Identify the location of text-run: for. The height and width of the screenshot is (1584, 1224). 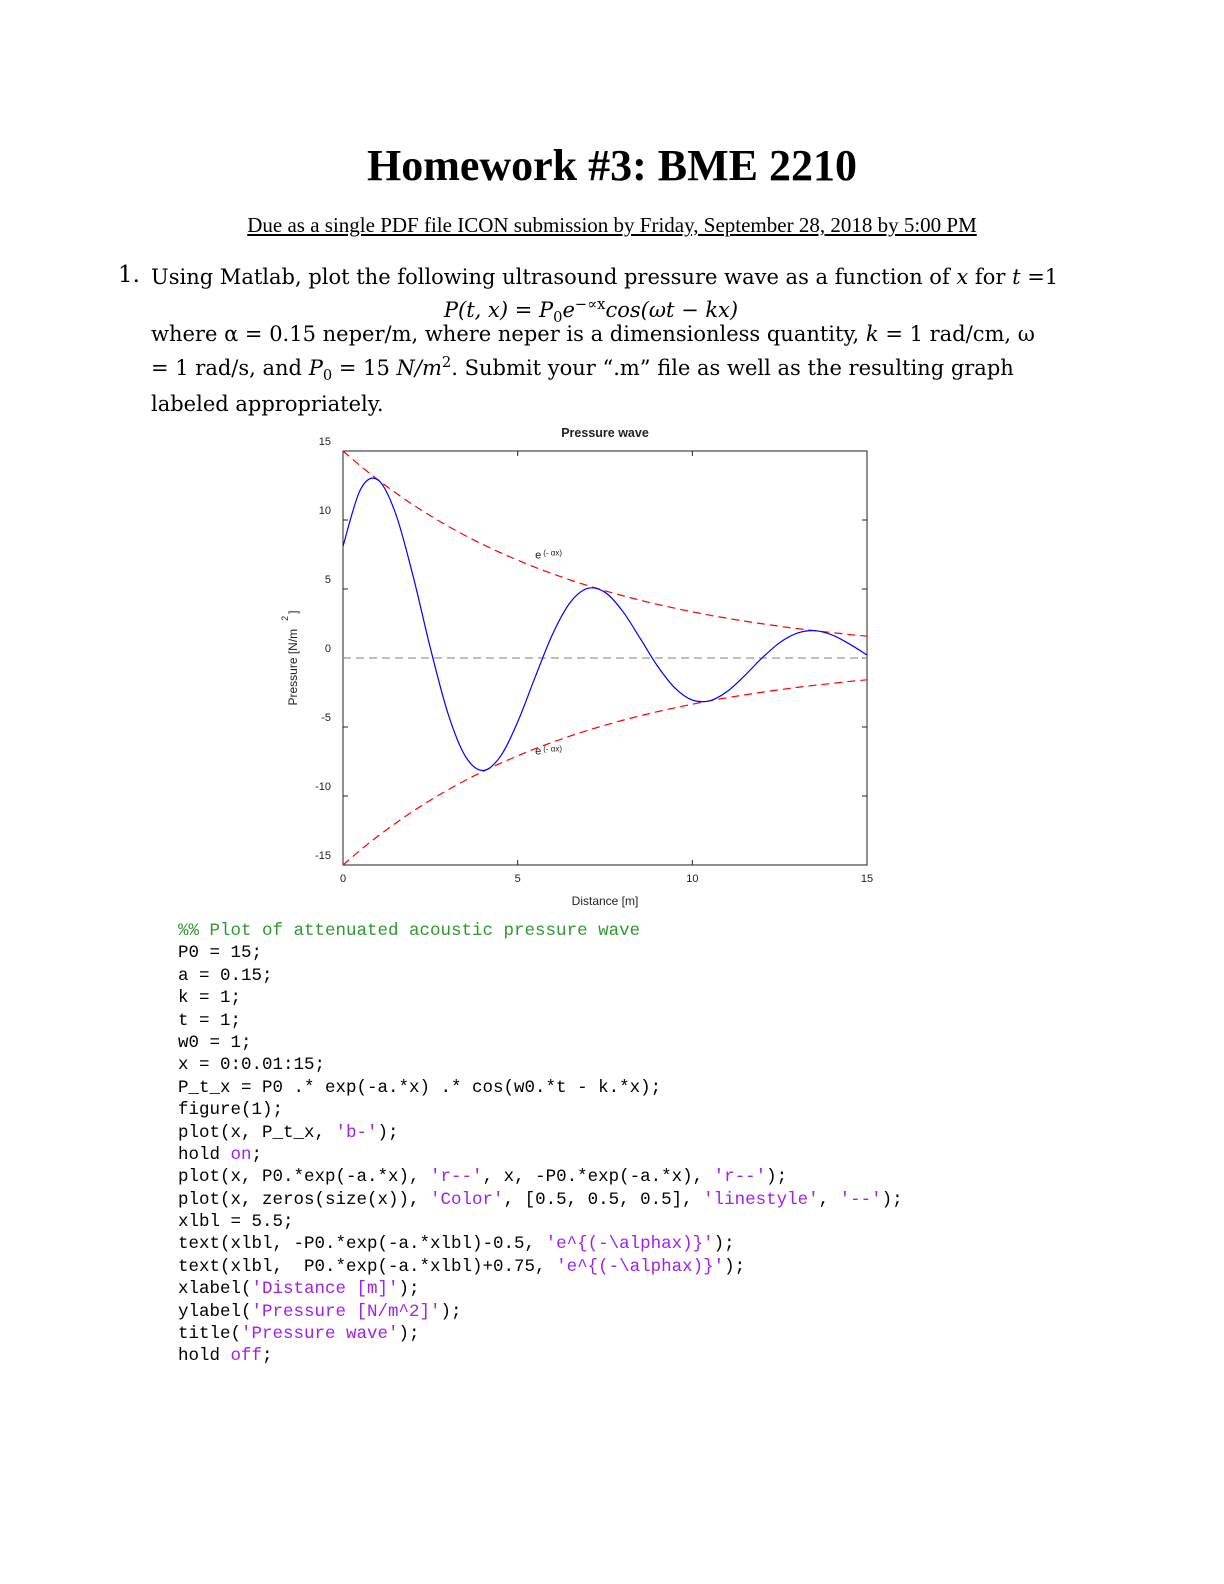
(990, 277).